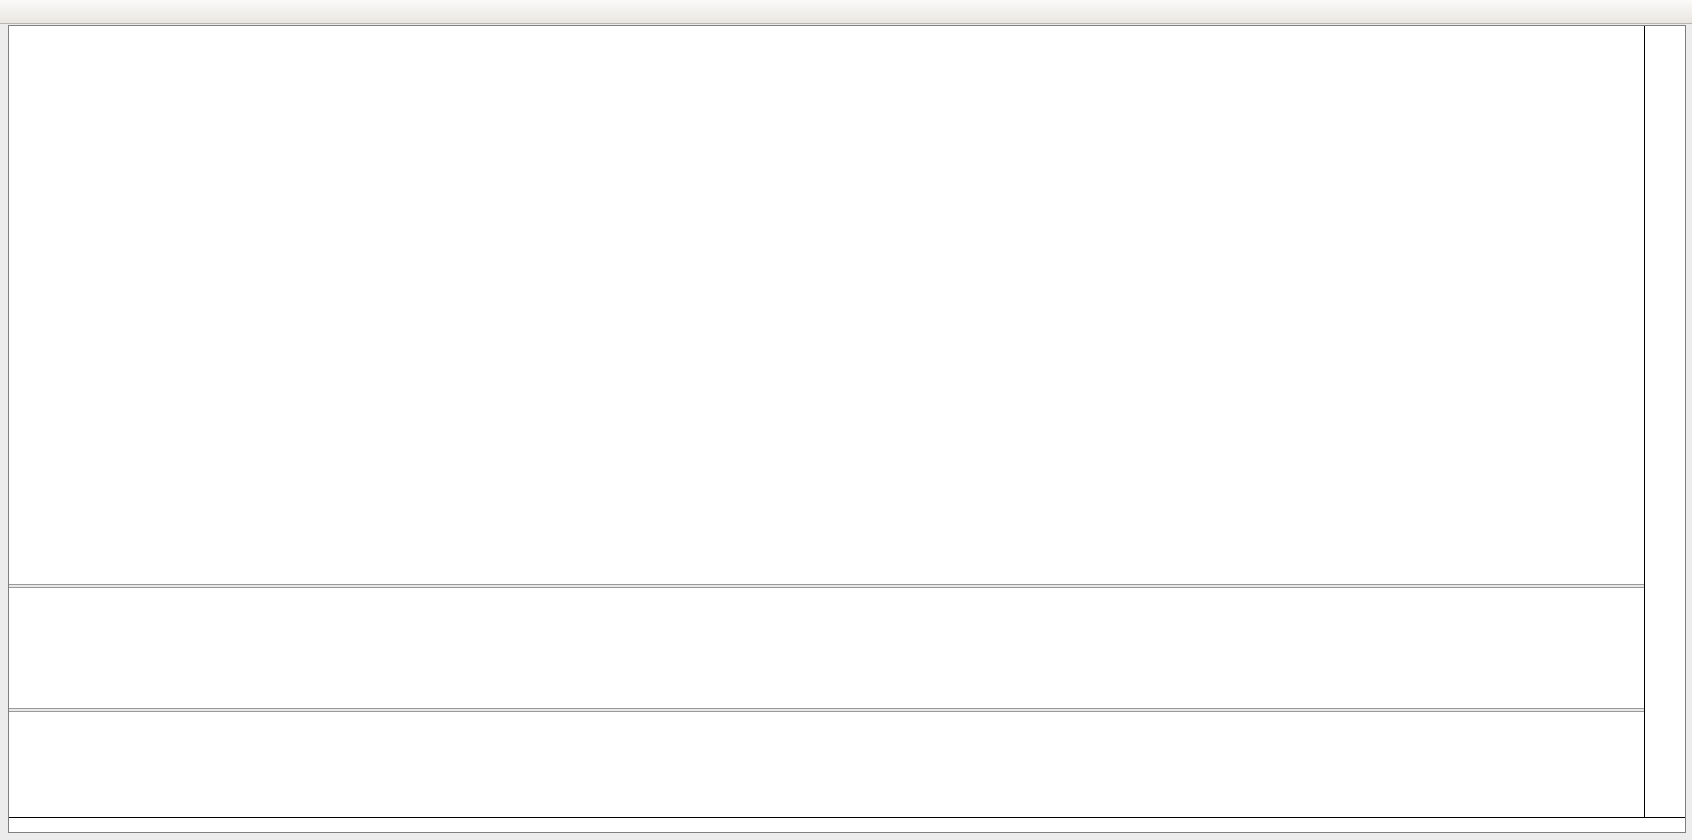 This screenshot has height=840, width=1692. I want to click on macd-panel, so click(847, 648).